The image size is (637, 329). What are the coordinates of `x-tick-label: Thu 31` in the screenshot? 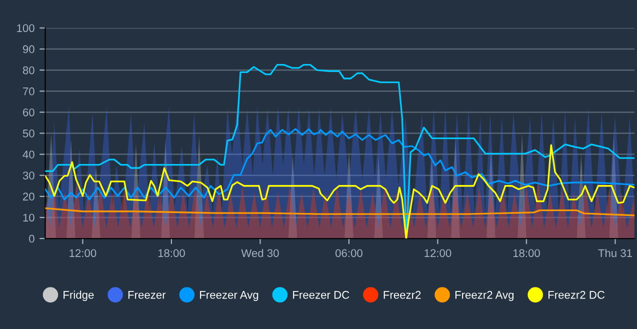 It's located at (615, 253).